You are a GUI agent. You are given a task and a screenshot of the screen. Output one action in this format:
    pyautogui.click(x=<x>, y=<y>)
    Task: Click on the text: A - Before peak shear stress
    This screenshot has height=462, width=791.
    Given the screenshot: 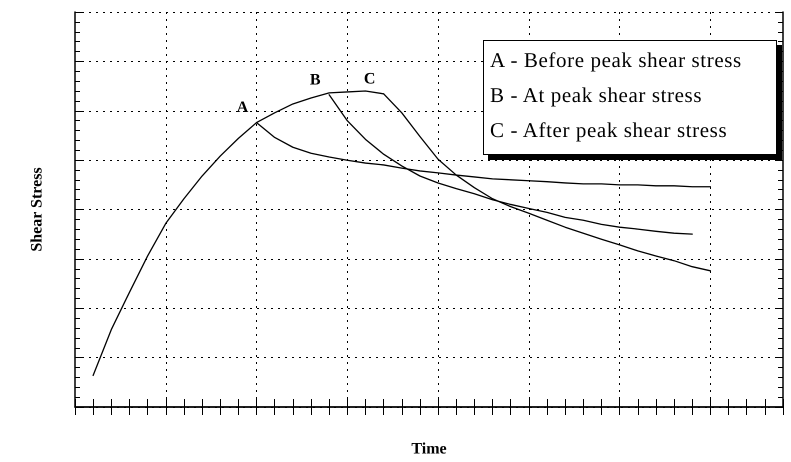 What is the action you would take?
    pyautogui.click(x=616, y=60)
    